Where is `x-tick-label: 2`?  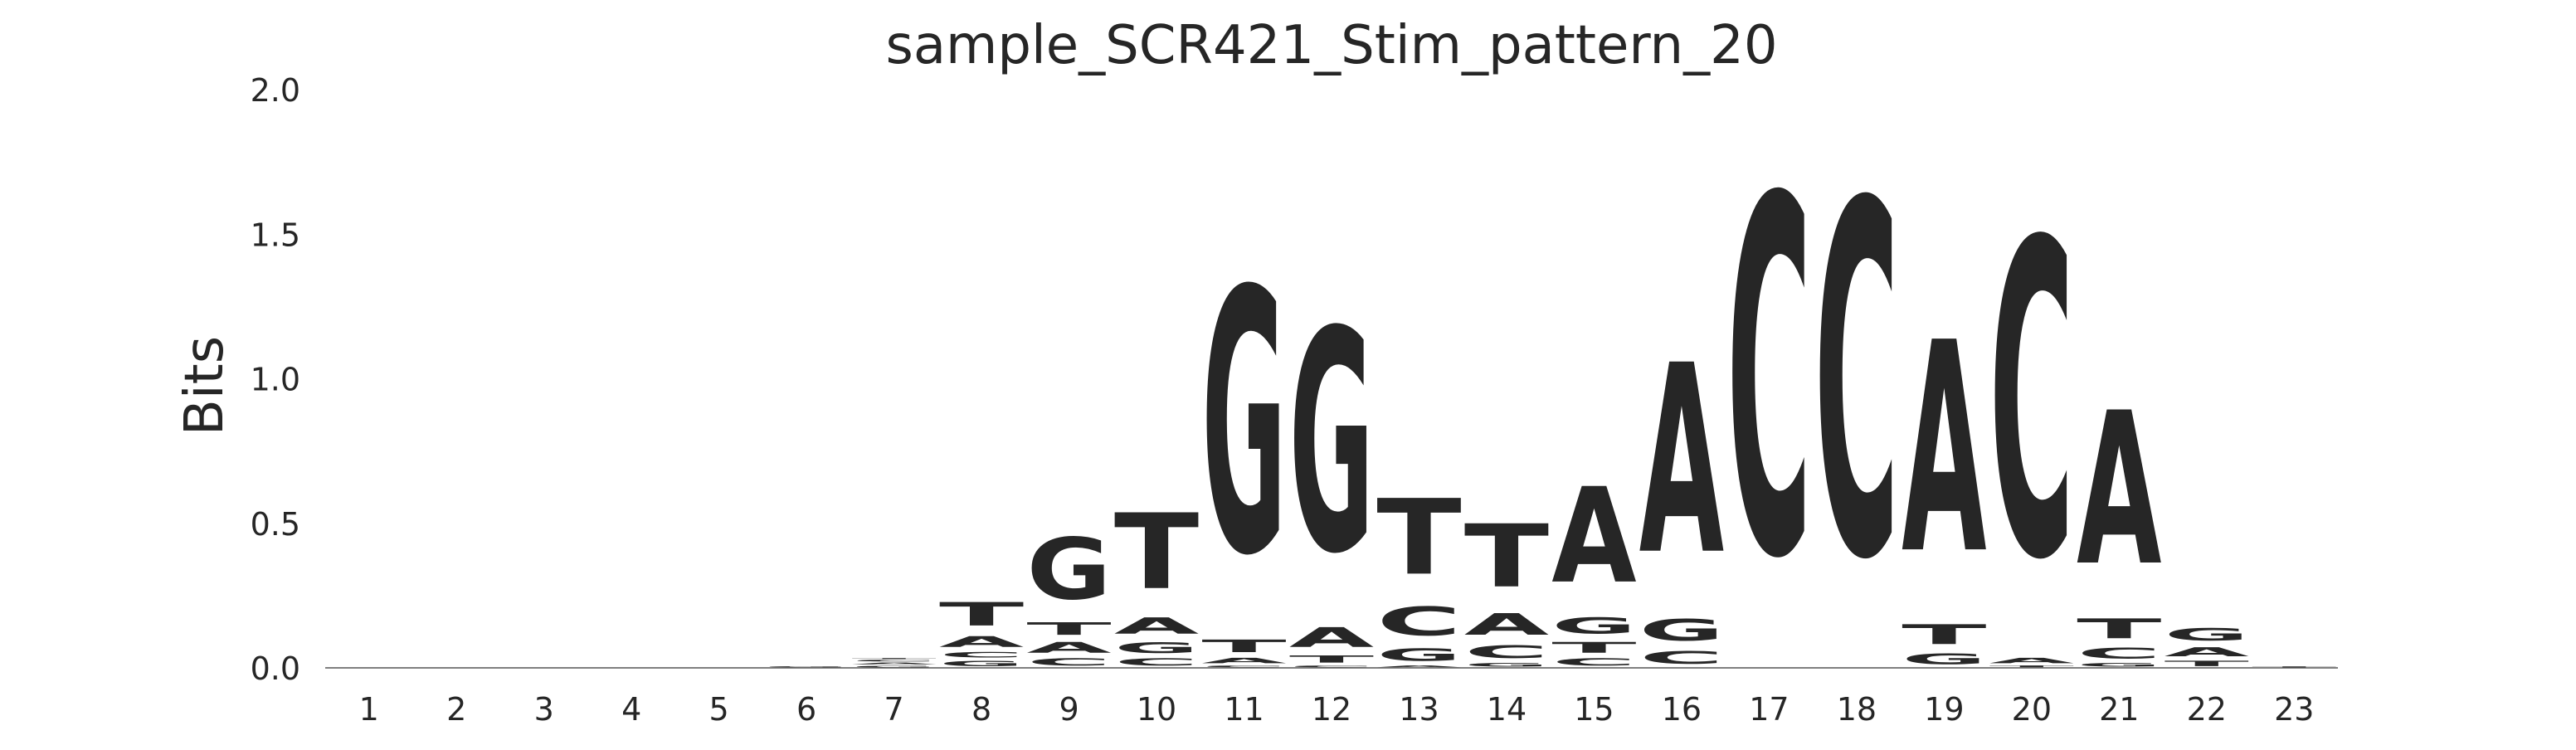 x-tick-label: 2 is located at coordinates (456, 709).